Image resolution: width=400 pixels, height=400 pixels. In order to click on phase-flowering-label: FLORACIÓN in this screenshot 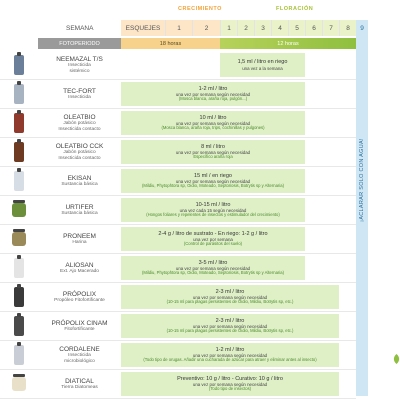, I will do `click(295, 9)`.